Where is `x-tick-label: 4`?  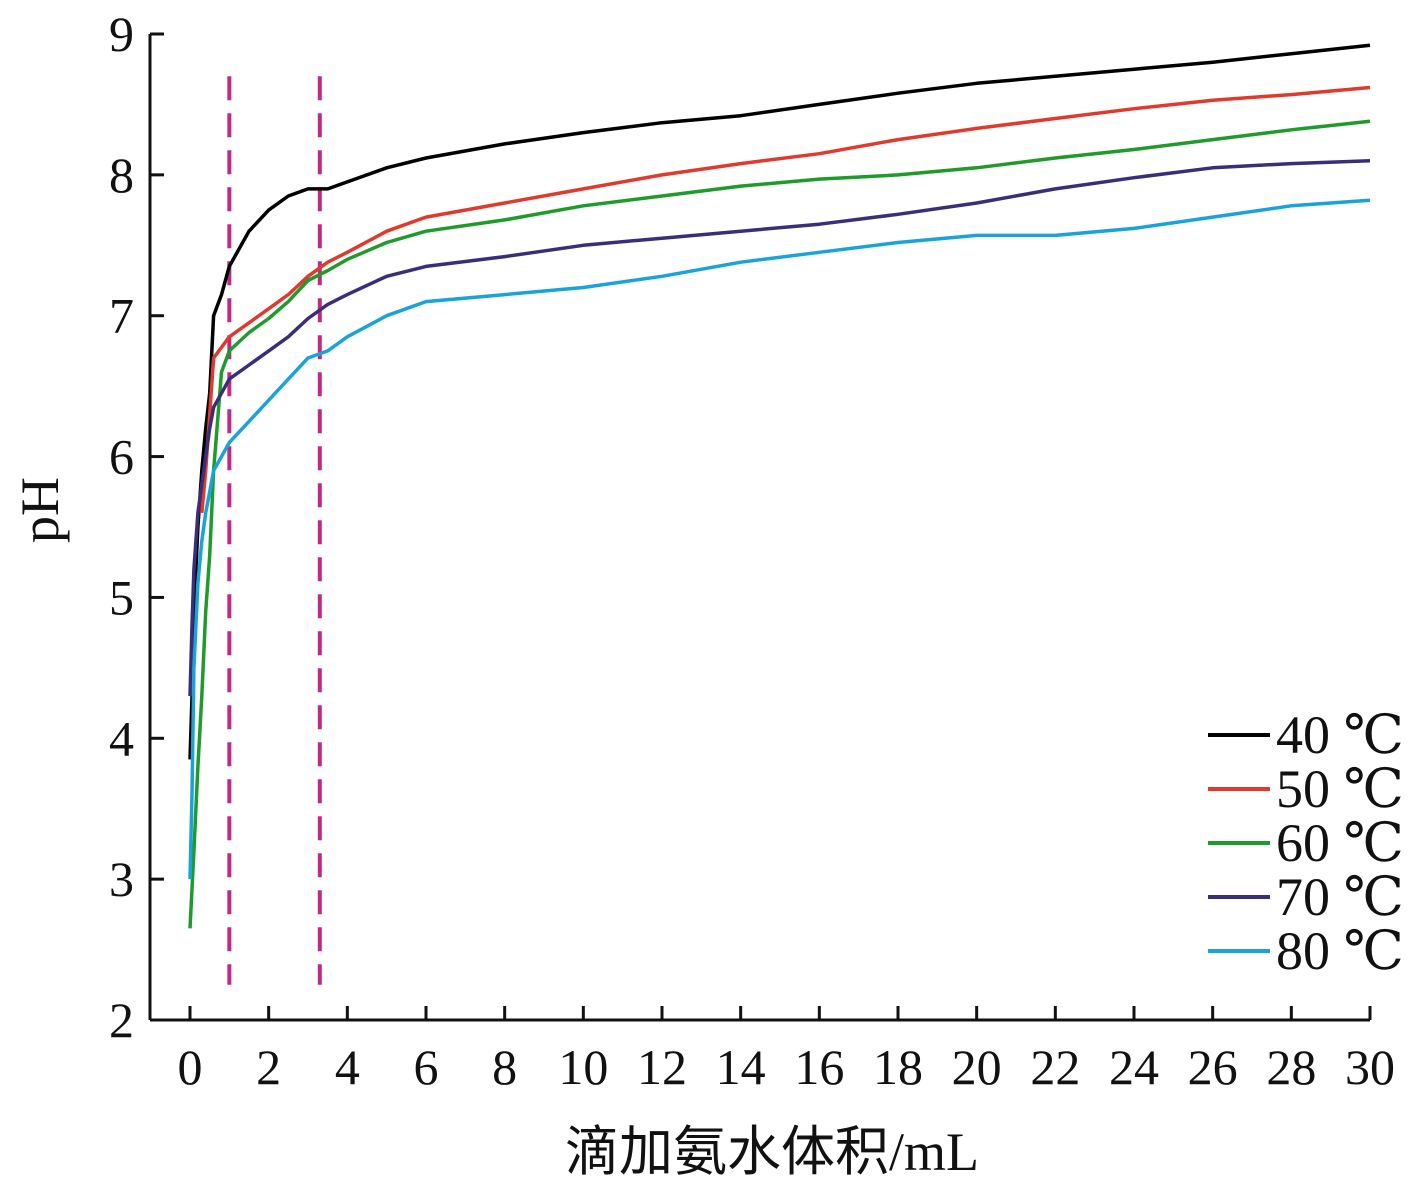 x-tick-label: 4 is located at coordinates (347, 1067).